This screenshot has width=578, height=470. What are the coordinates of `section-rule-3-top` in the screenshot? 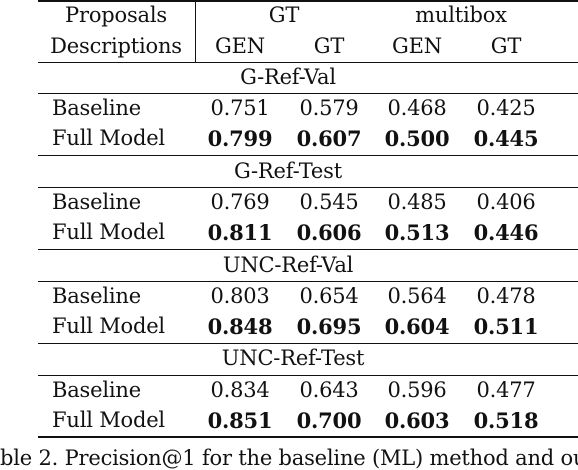 It's located at (308, 249).